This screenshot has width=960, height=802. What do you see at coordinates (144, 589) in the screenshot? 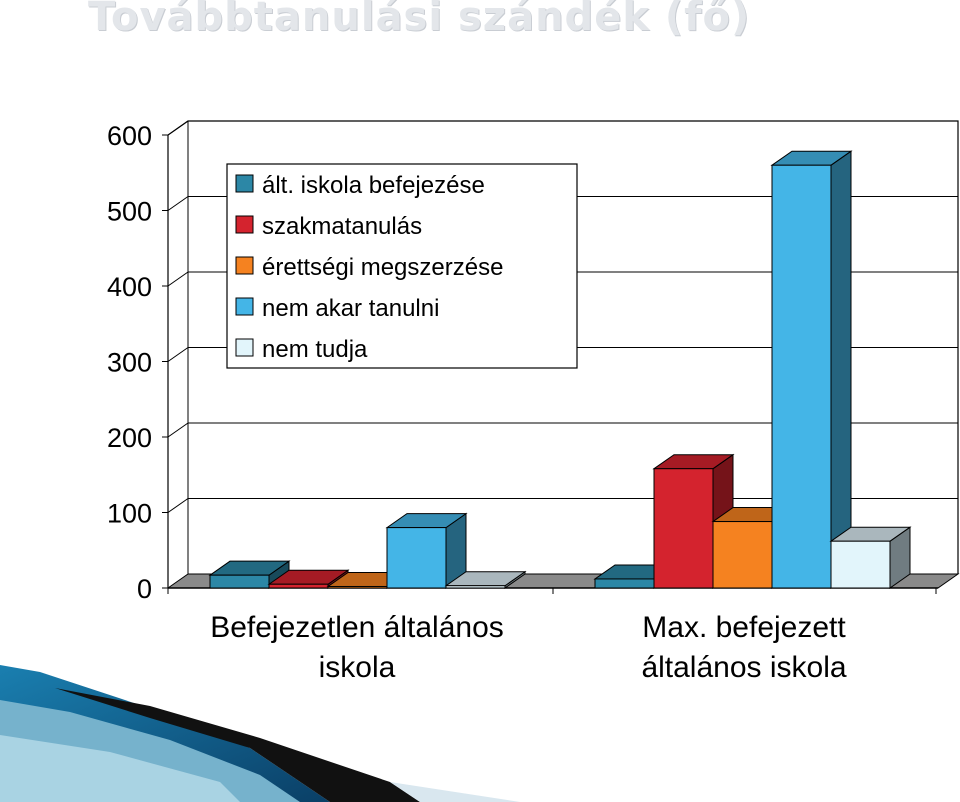
I see `y-tick-label: 0` at bounding box center [144, 589].